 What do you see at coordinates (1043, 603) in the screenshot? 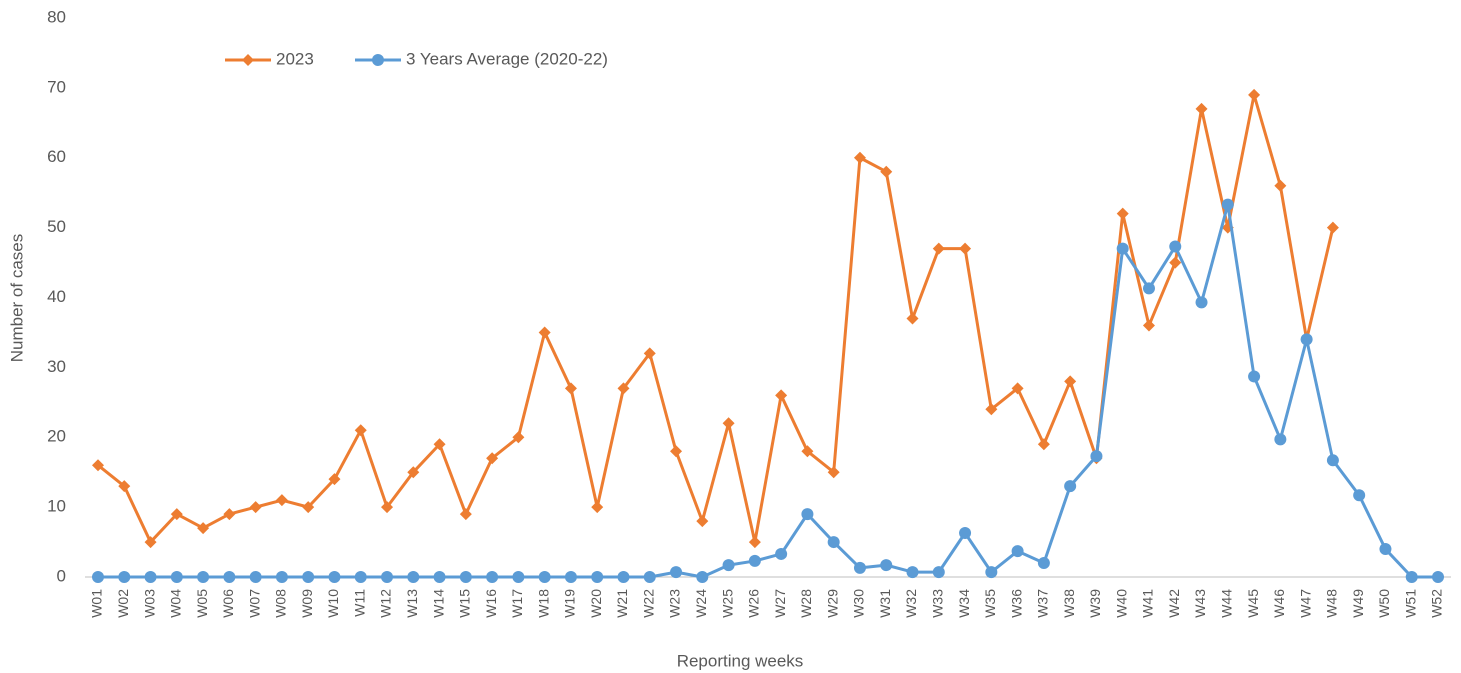
I see `x-tick-label: W37` at bounding box center [1043, 603].